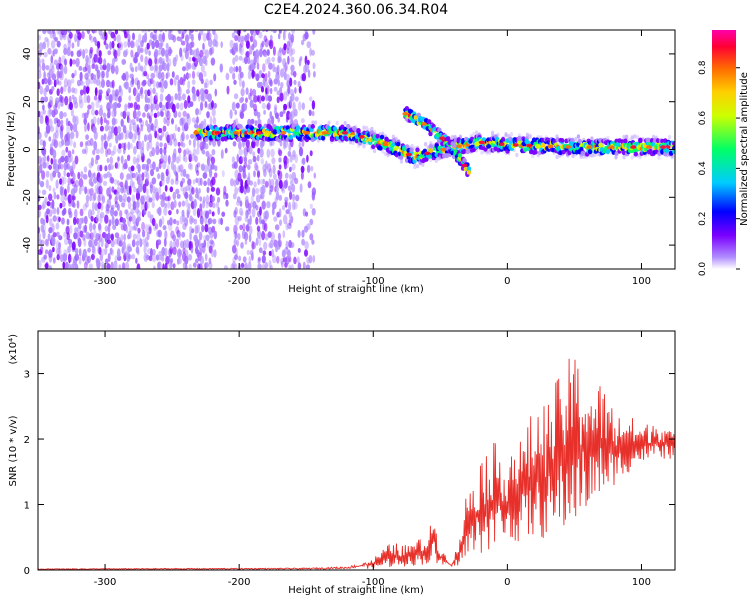  Describe the element at coordinates (235, 133) in the screenshot. I see `spectrogram-peak-cell` at that location.